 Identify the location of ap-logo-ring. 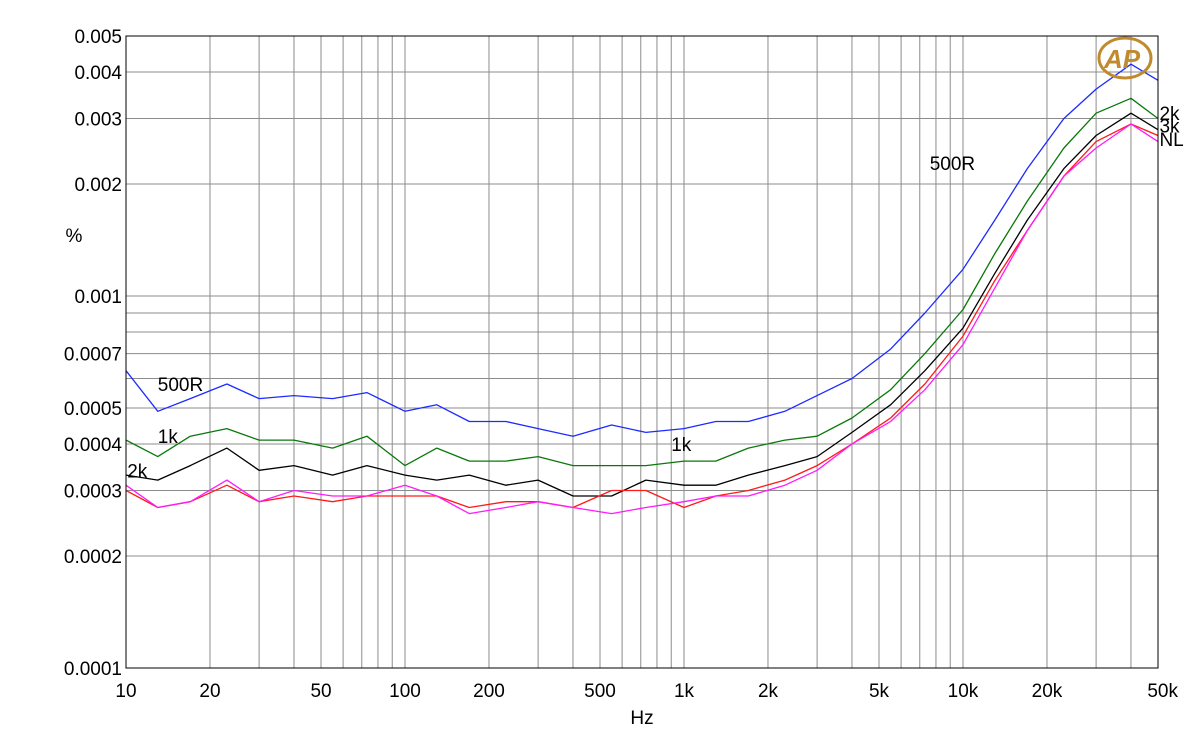
(1125, 58).